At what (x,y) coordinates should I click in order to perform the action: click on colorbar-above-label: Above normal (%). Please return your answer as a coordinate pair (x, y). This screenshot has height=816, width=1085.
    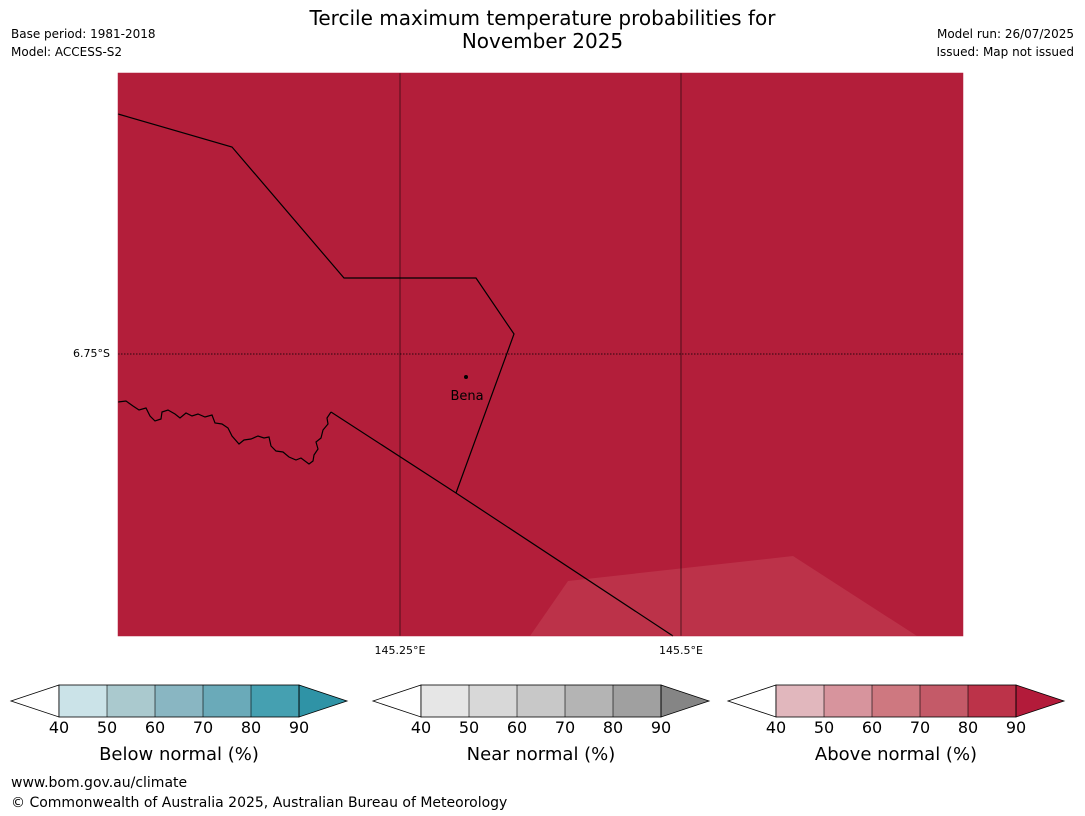
    Looking at the image, I should click on (896, 754).